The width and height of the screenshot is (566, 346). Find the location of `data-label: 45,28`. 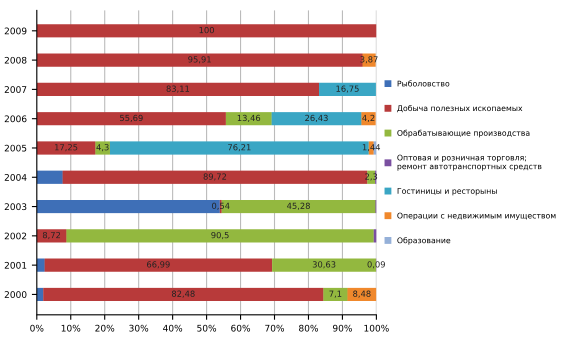

data-label: 45,28 is located at coordinates (298, 206).